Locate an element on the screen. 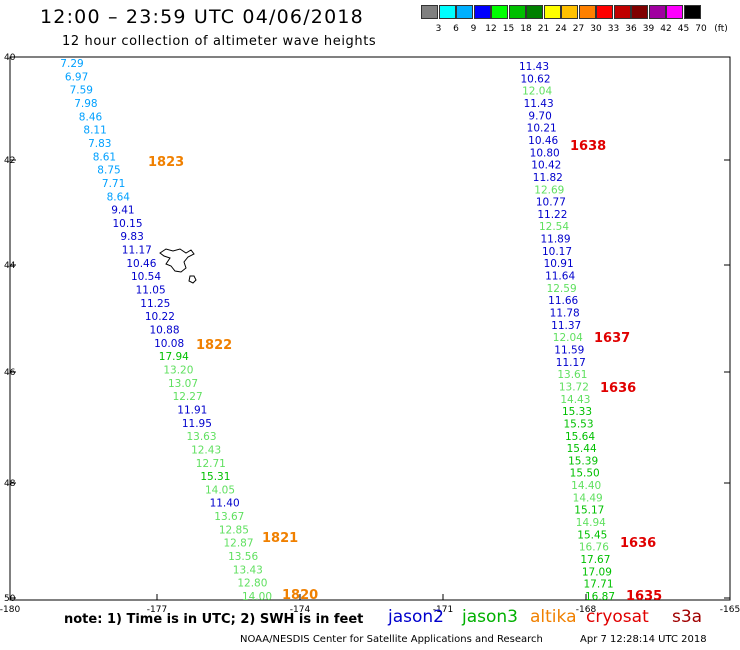 Image resolution: width=740 pixels, height=650 pixels. wave-height-label: 7.71 is located at coordinates (113, 184).